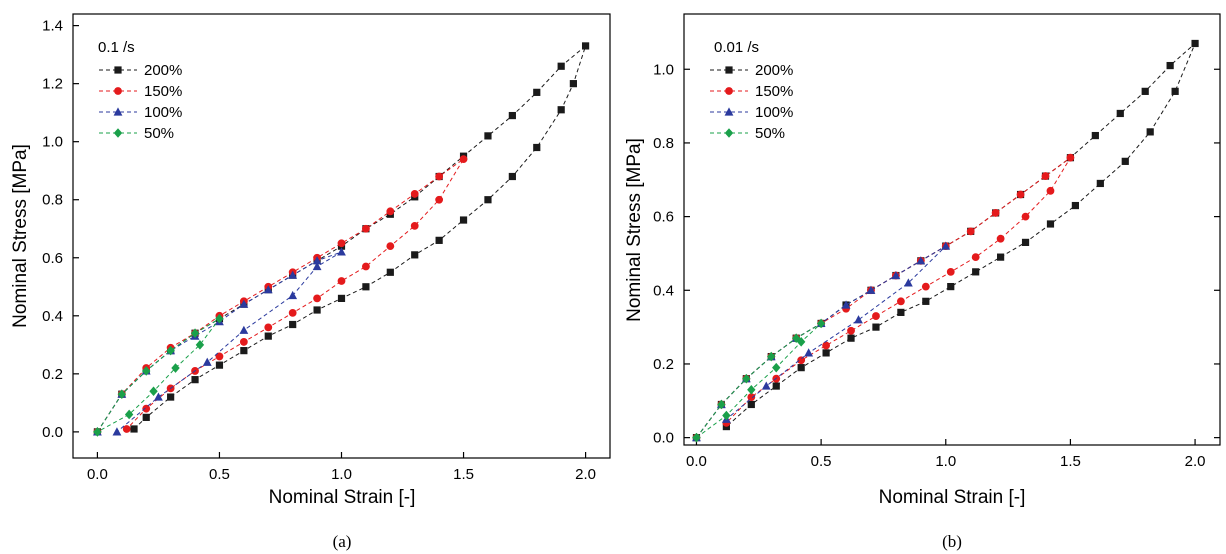 This screenshot has width=1226, height=554. What do you see at coordinates (158, 375) in the screenshot?
I see `series-line` at bounding box center [158, 375].